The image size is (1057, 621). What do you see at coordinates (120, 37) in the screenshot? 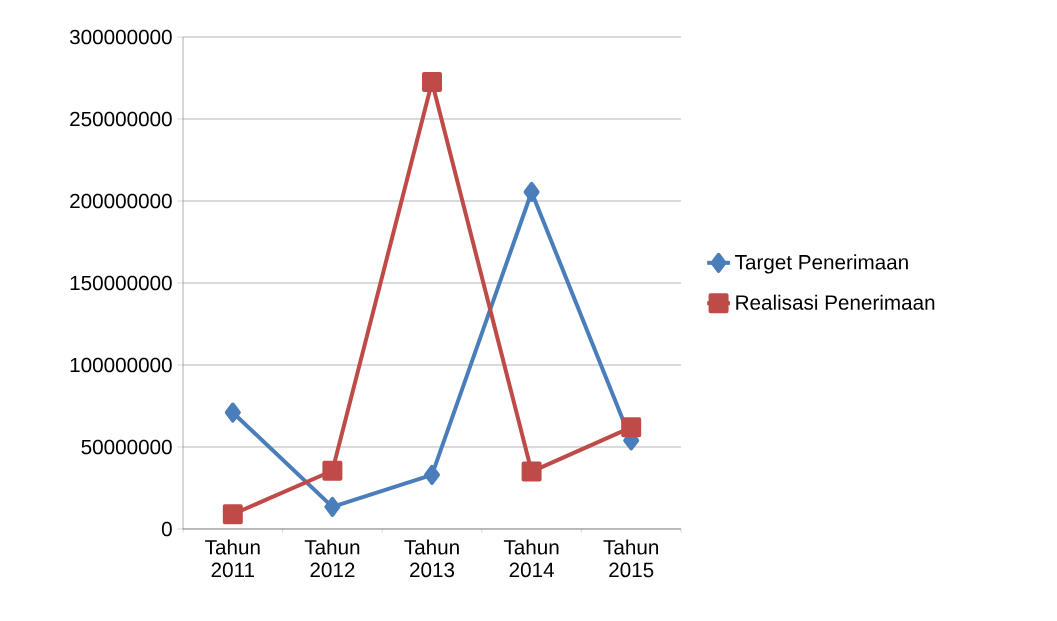
I see `y-tick-label: 300000000` at bounding box center [120, 37].